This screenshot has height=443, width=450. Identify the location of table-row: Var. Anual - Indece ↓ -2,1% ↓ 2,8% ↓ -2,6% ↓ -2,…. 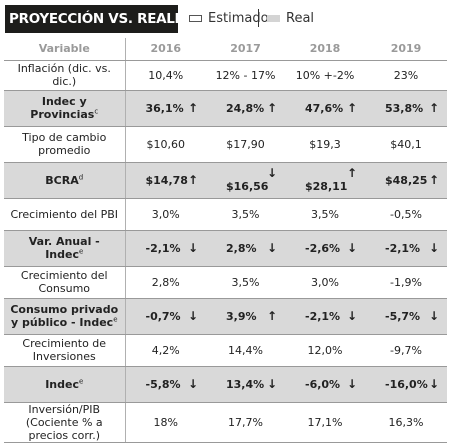
(225, 248).